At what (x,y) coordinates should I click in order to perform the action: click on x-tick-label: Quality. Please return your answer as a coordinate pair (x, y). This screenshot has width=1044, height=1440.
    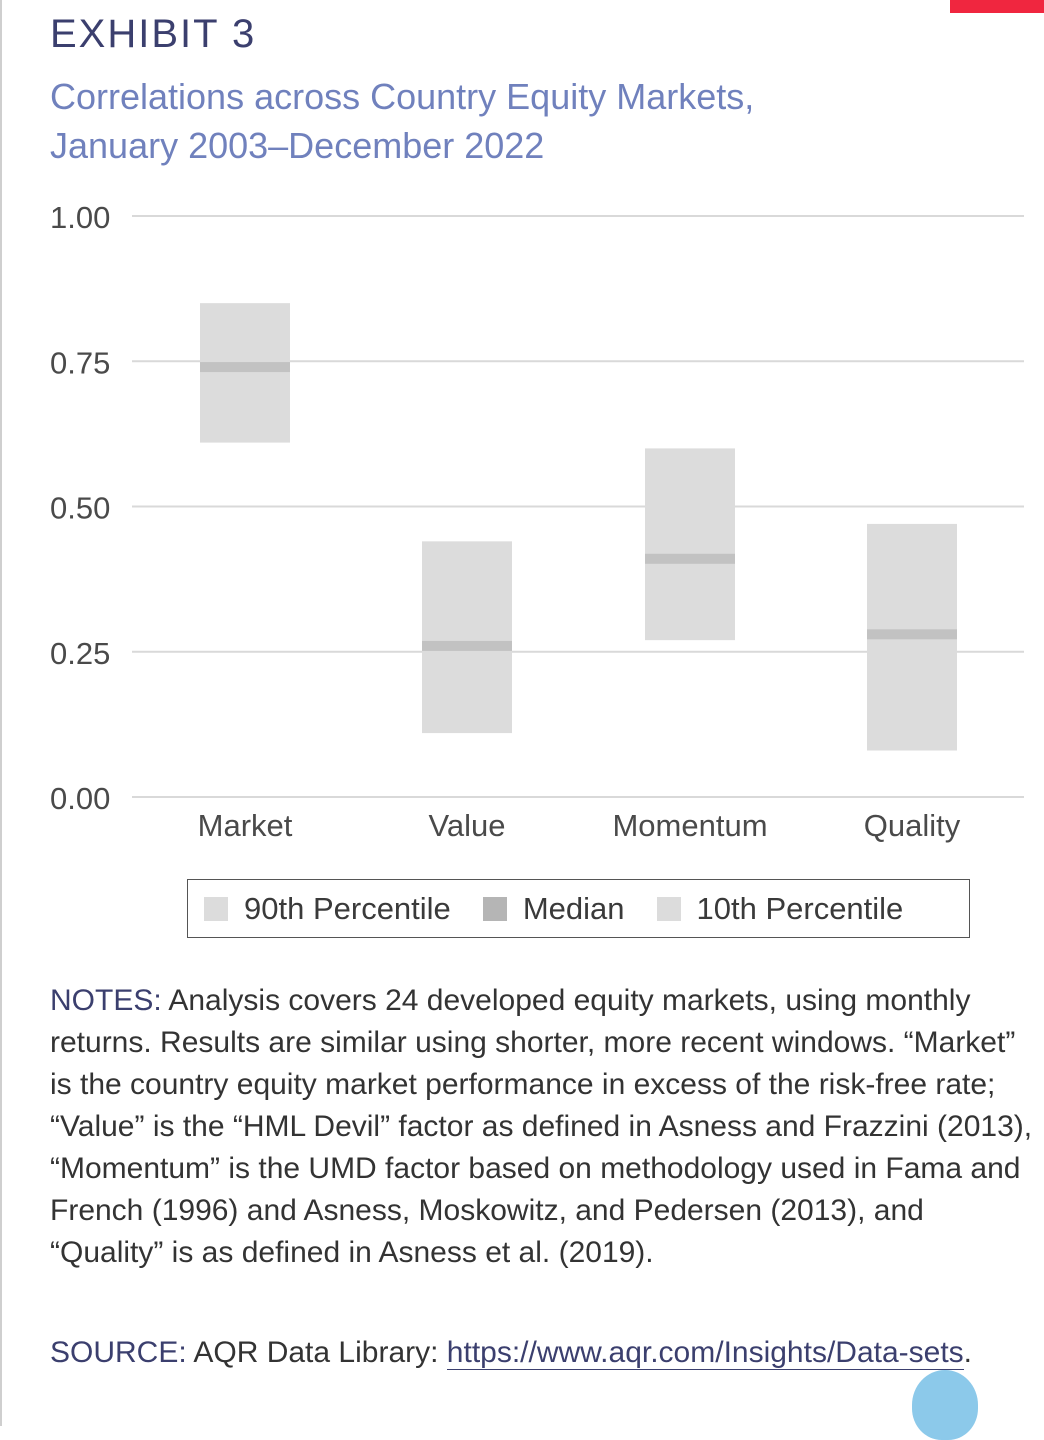
    Looking at the image, I should click on (912, 825).